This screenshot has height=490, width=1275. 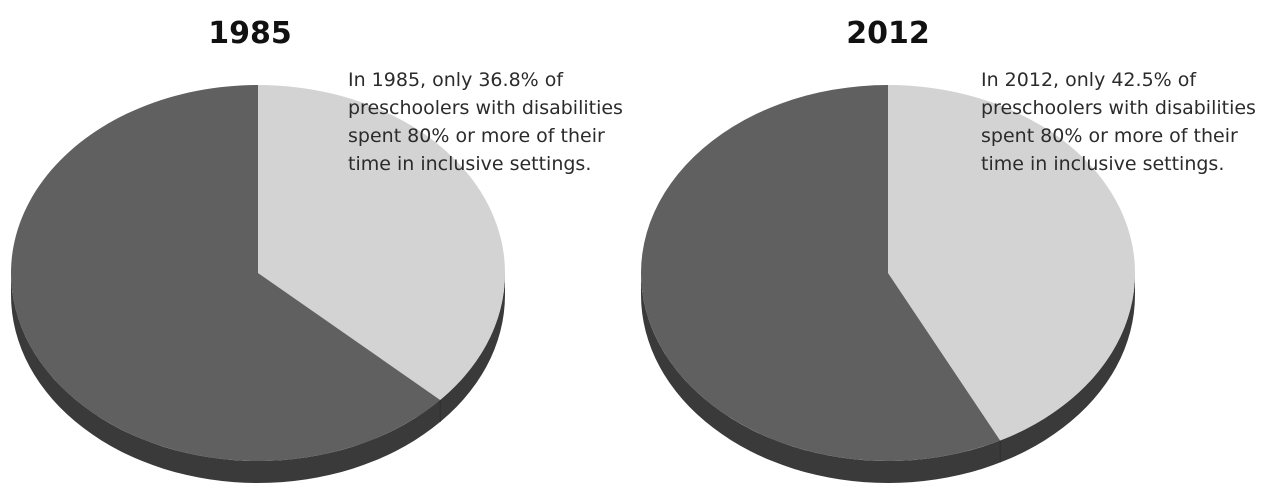 What do you see at coordinates (888, 33) in the screenshot?
I see `chart-title-2012: 2012` at bounding box center [888, 33].